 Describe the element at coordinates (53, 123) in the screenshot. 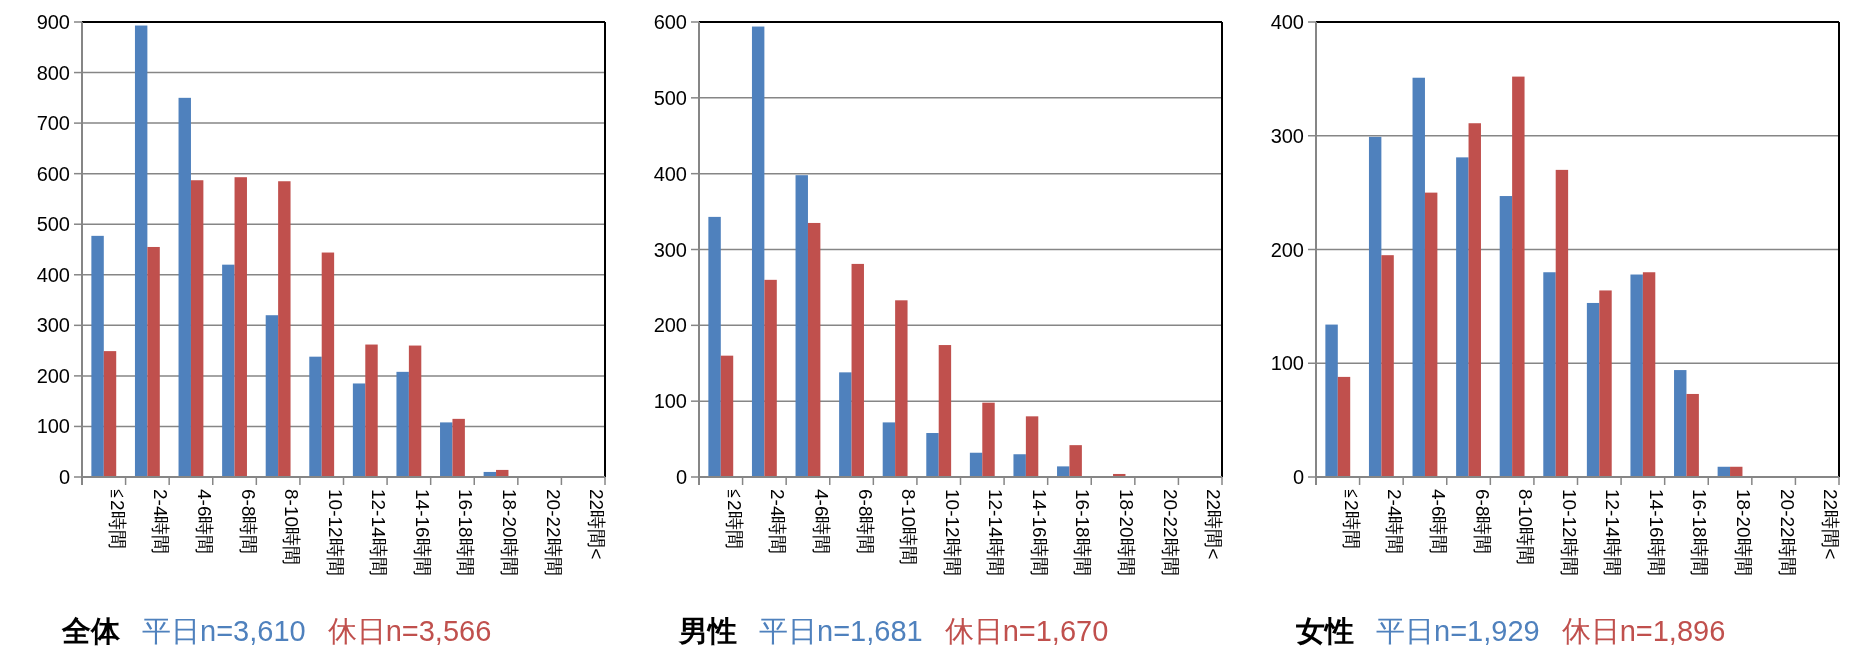

I see `y-tick-label: 700` at that location.